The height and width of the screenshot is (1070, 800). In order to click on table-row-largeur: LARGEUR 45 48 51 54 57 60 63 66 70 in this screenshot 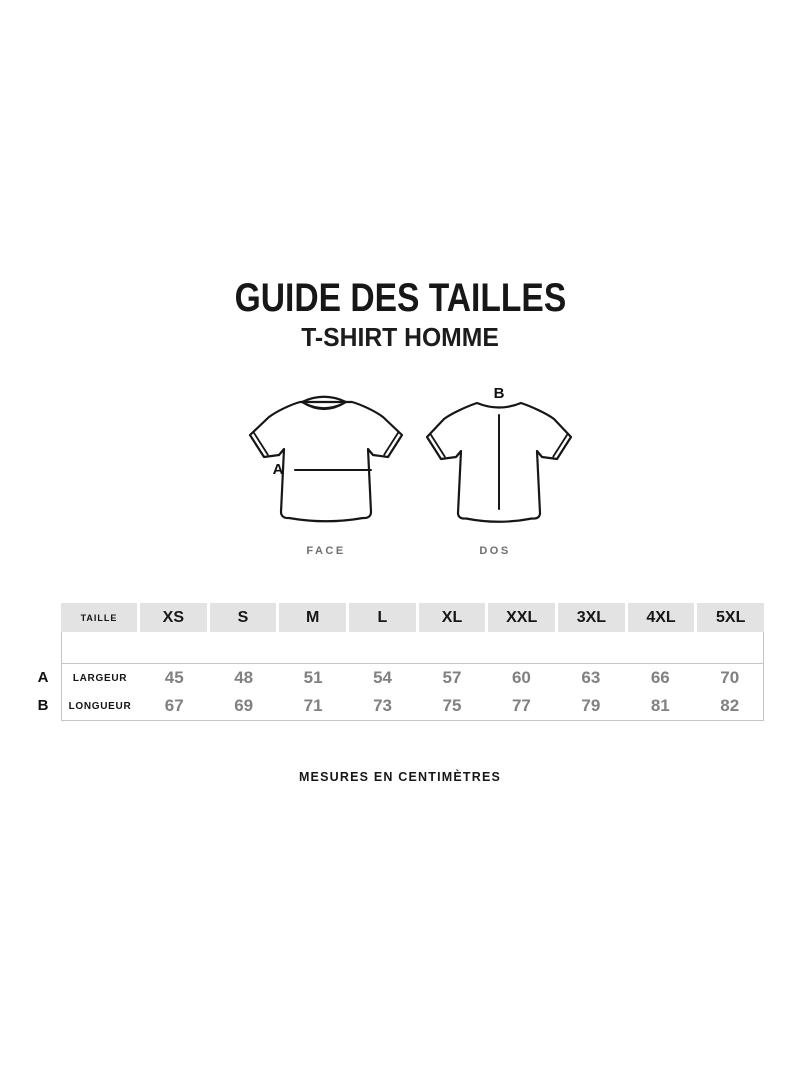, I will do `click(412, 678)`.